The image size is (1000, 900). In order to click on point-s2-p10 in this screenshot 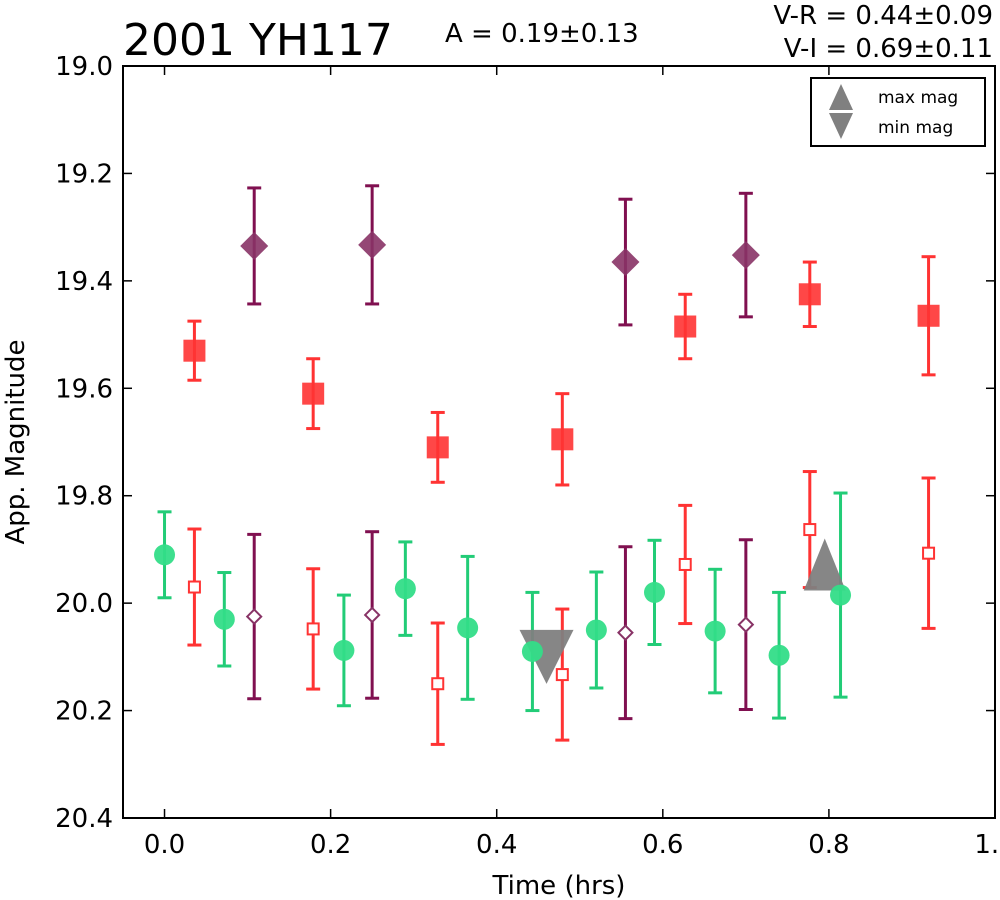, I will do `click(841, 595)`.